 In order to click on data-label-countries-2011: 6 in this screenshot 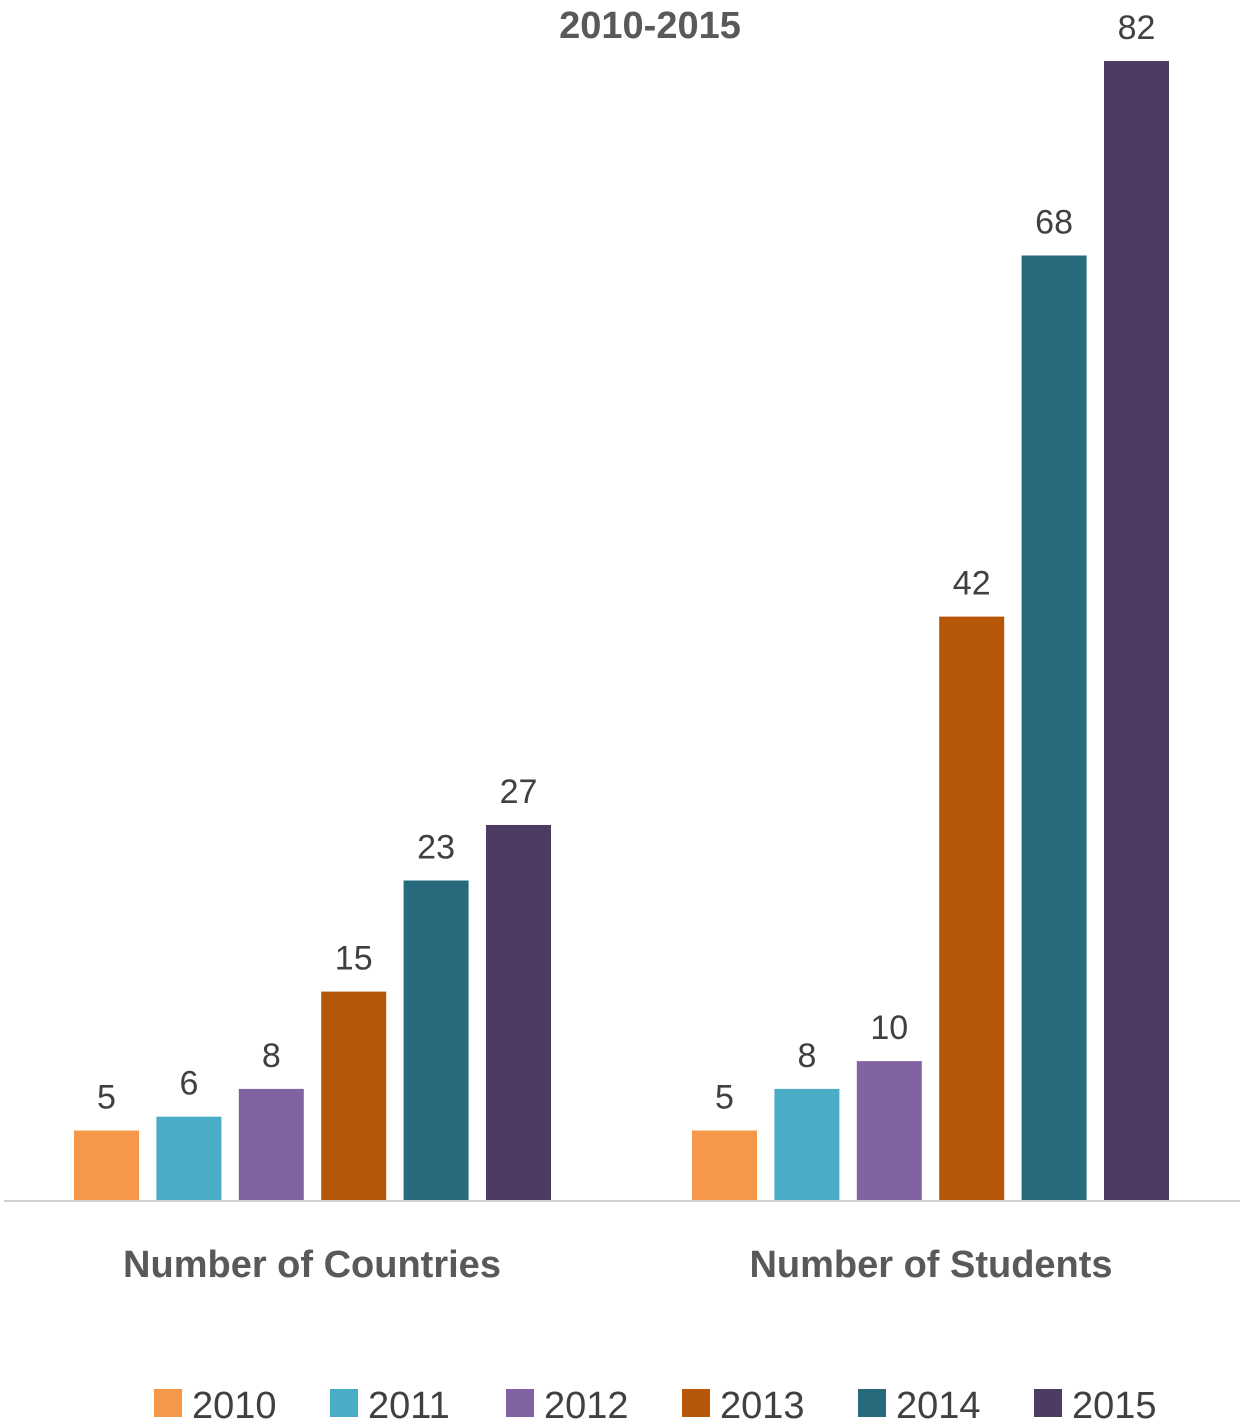, I will do `click(188, 1084)`.